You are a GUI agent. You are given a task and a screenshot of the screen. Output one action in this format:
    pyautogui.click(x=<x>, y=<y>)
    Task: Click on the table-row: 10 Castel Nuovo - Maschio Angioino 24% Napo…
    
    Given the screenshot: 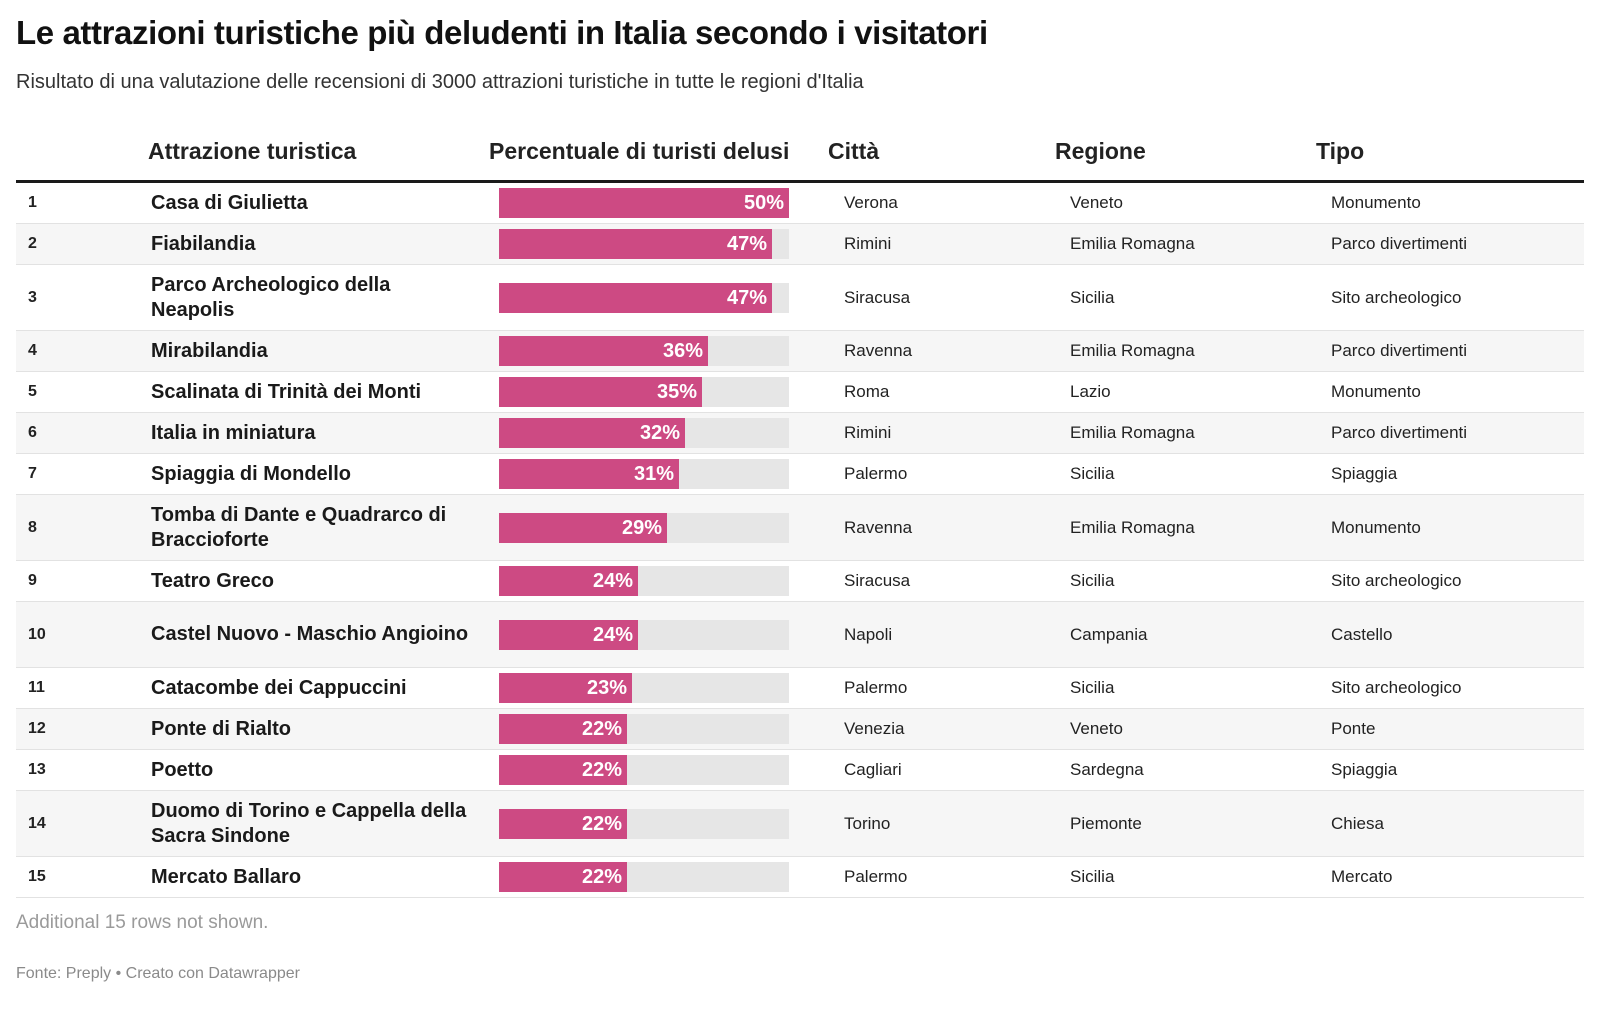 What is the action you would take?
    pyautogui.click(x=800, y=635)
    